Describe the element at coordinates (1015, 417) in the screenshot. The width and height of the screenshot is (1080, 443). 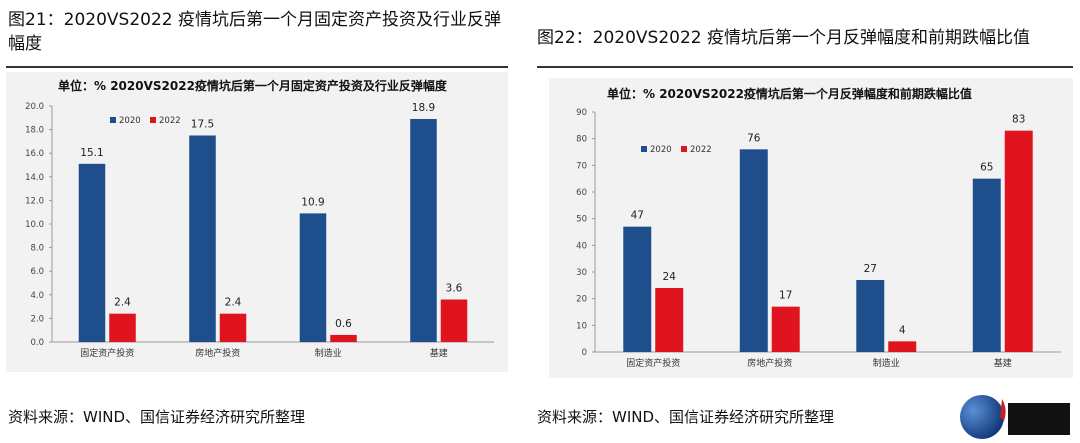
I see `watermark-logo` at that location.